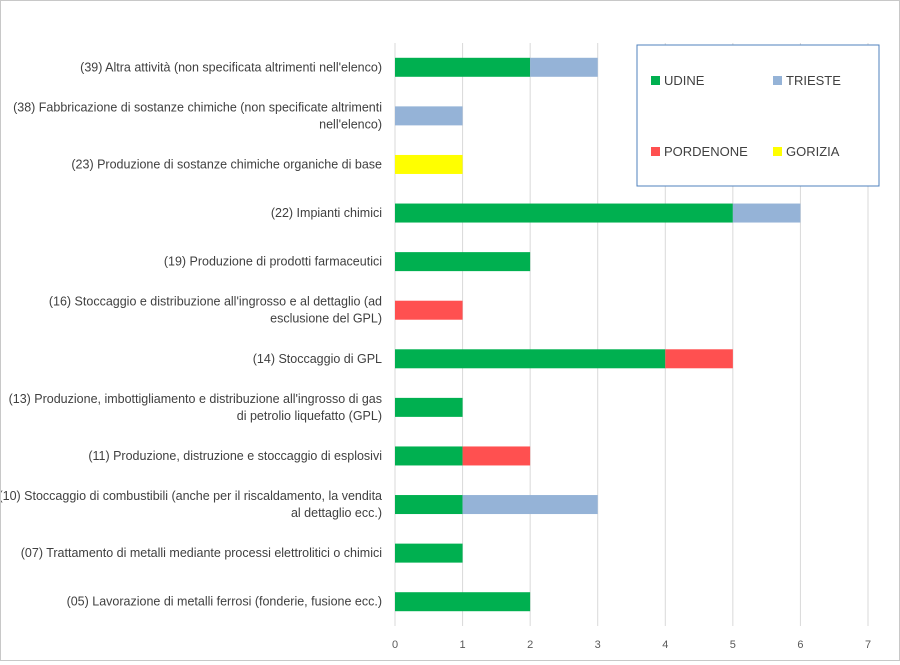 The width and height of the screenshot is (900, 665). Describe the element at coordinates (326, 319) in the screenshot. I see `category-label-line: esclusione del GPL)` at that location.